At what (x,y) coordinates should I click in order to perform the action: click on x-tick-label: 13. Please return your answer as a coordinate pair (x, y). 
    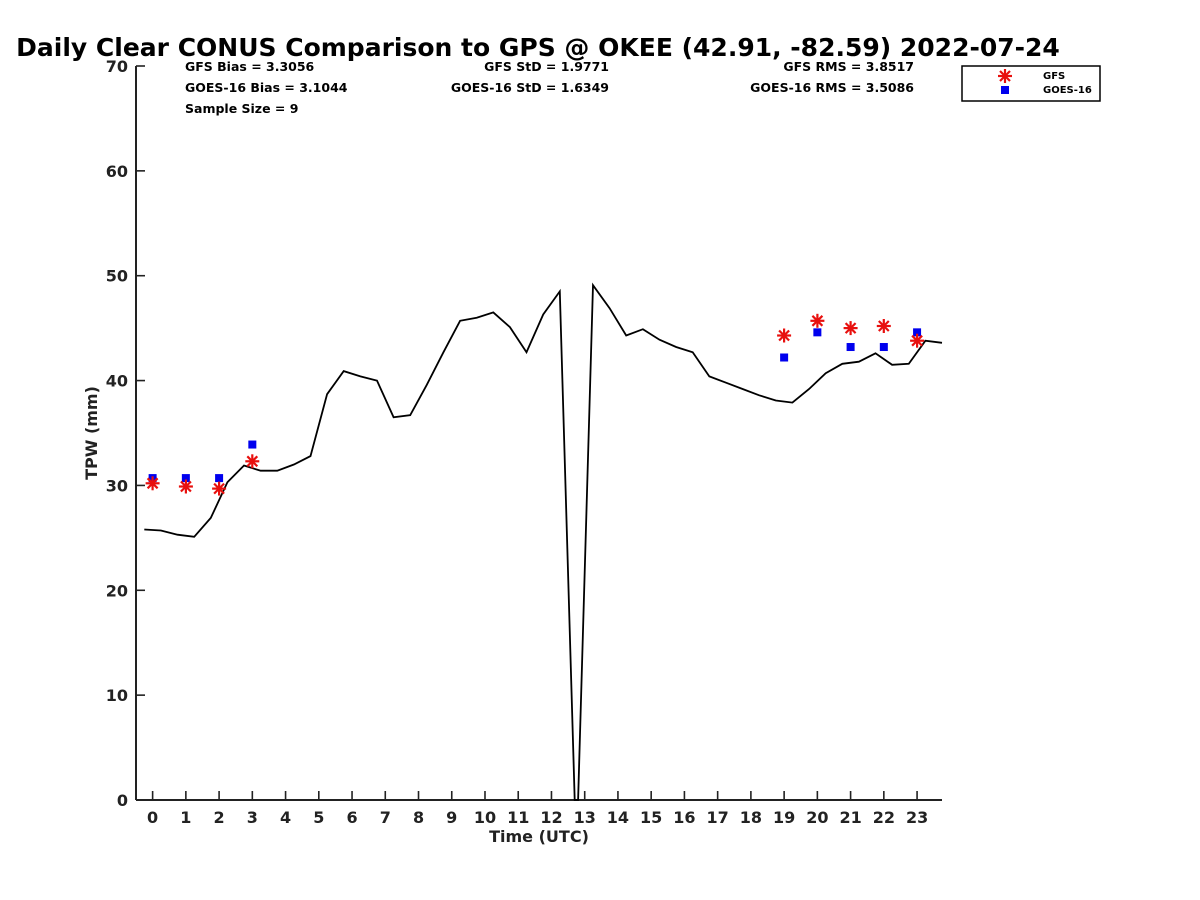
    Looking at the image, I should click on (585, 817).